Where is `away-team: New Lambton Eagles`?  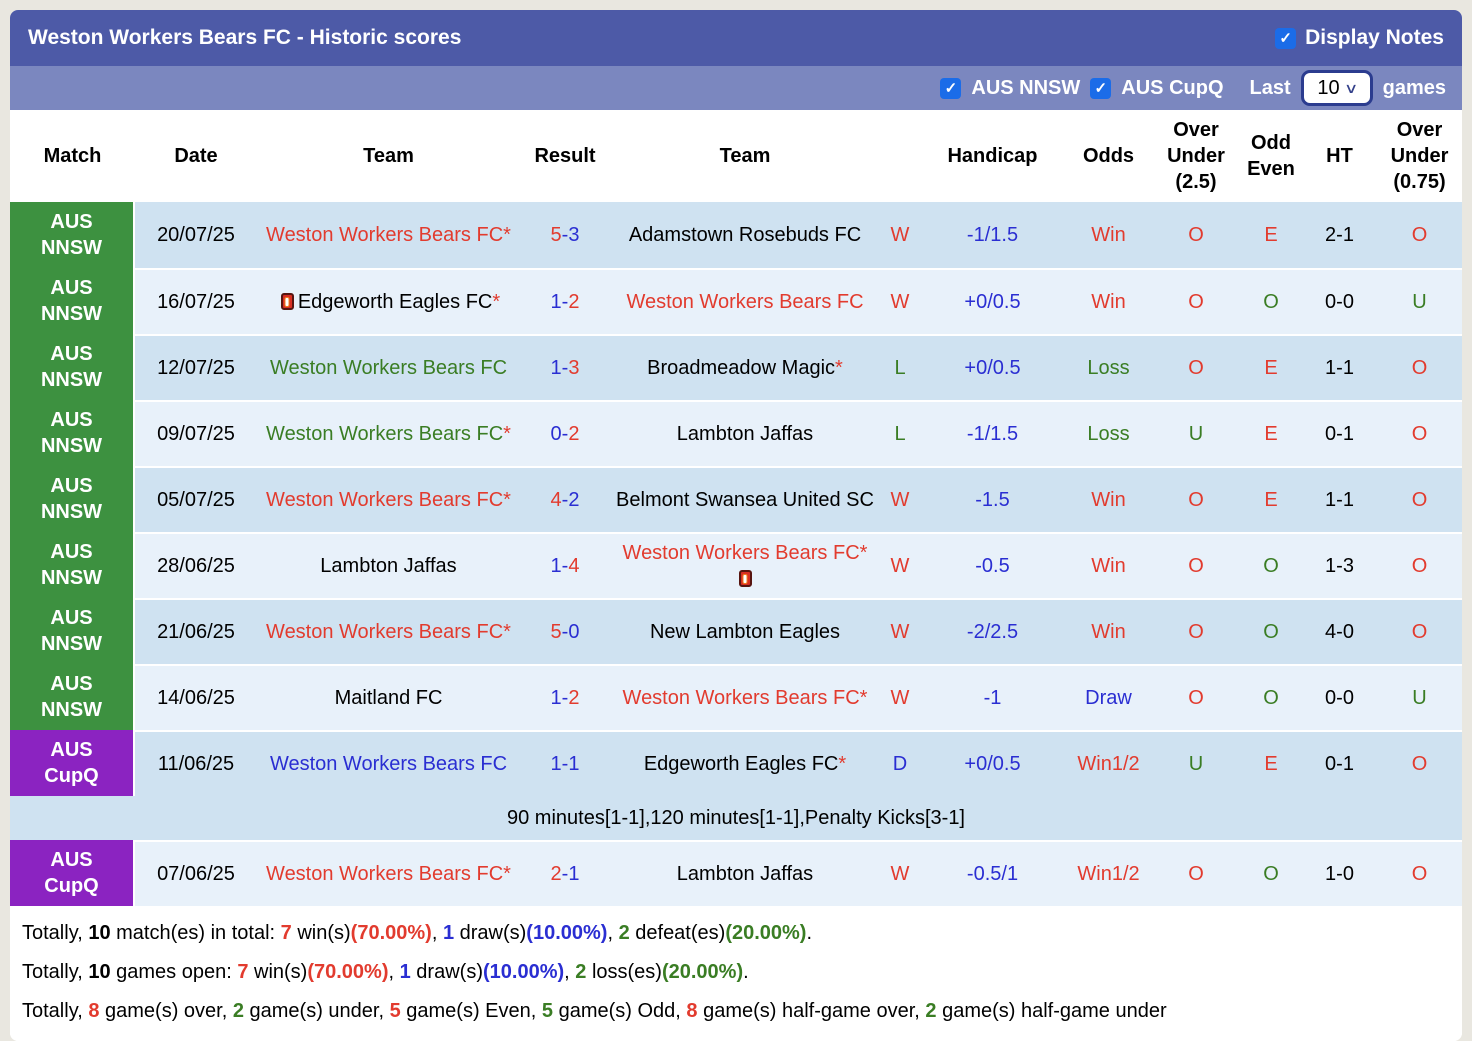
away-team: New Lambton Eagles is located at coordinates (745, 631).